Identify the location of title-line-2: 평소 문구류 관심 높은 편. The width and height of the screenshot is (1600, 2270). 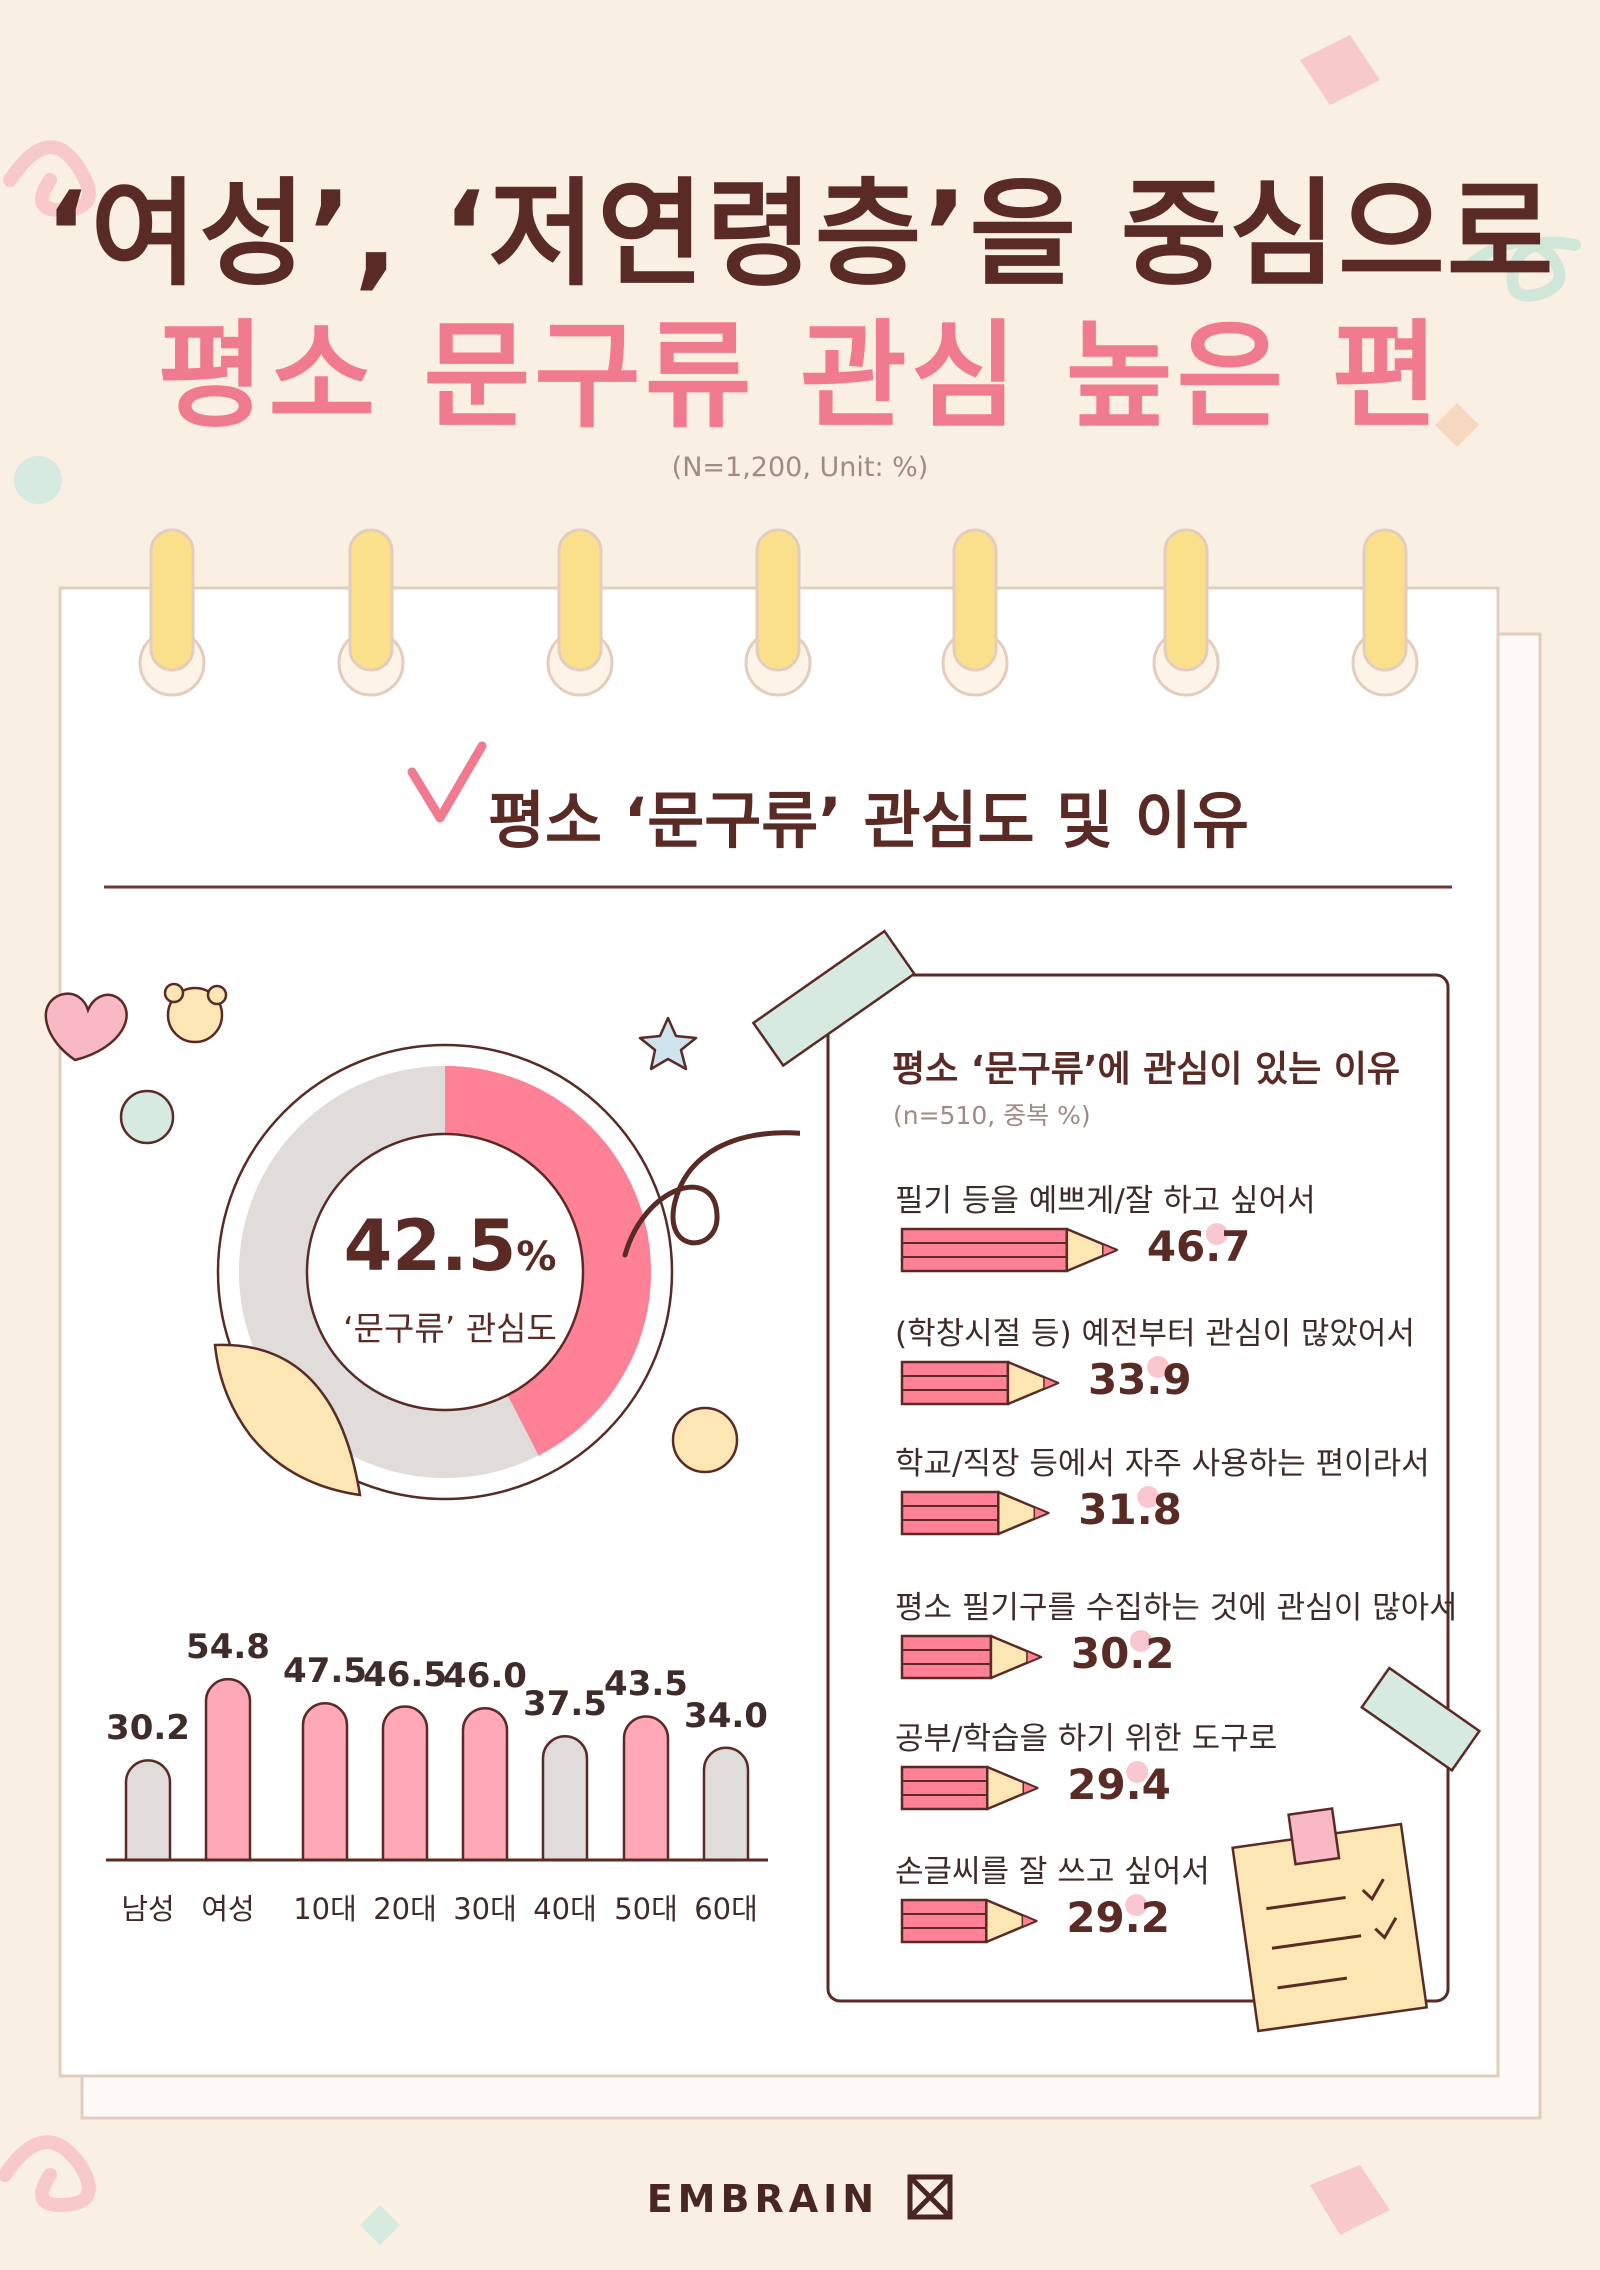
(800, 376).